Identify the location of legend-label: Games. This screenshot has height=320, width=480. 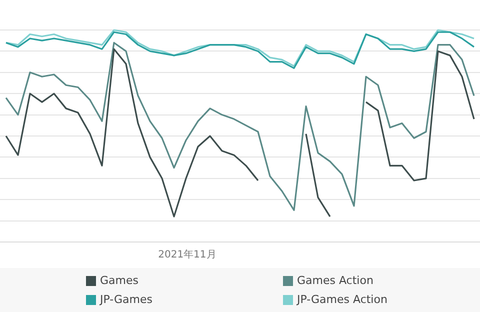
(119, 280).